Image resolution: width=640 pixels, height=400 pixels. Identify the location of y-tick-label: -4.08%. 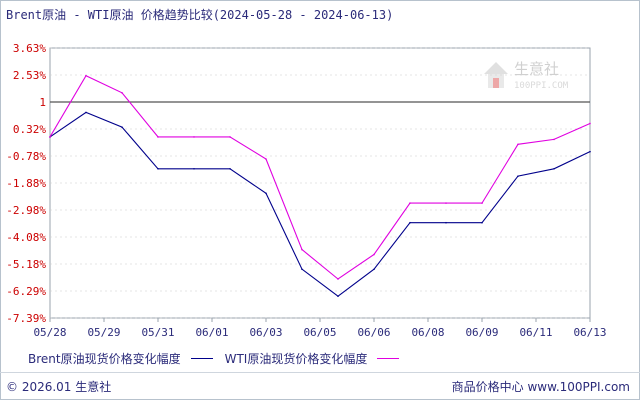
(26, 237).